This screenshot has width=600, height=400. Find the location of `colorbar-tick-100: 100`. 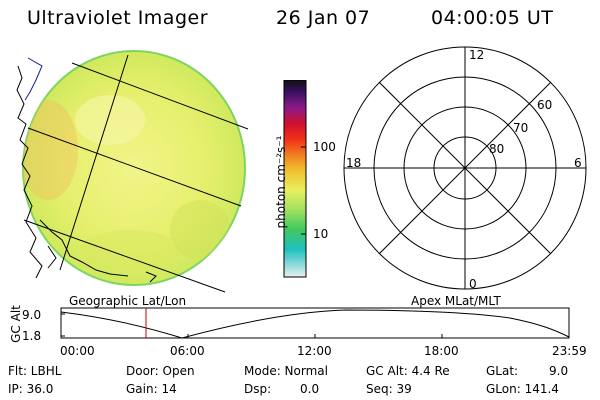

colorbar-tick-100: 100 is located at coordinates (324, 147).